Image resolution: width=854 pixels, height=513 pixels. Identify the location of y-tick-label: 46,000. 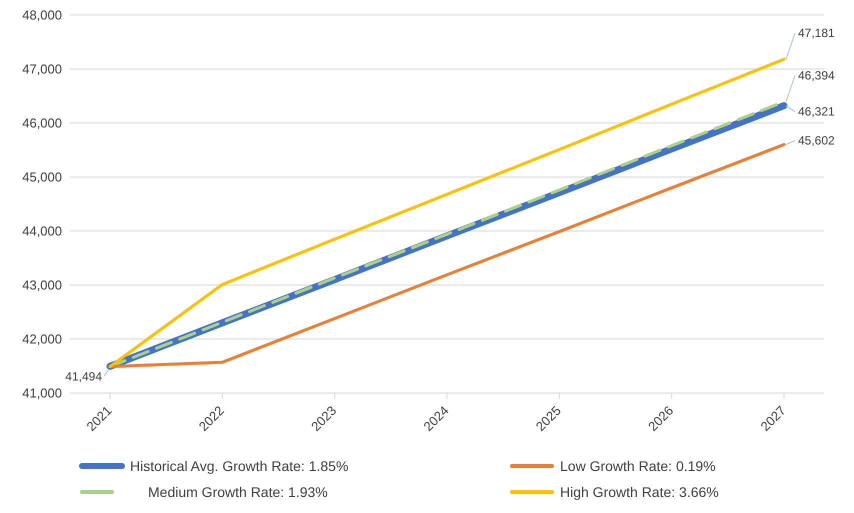
(42, 123).